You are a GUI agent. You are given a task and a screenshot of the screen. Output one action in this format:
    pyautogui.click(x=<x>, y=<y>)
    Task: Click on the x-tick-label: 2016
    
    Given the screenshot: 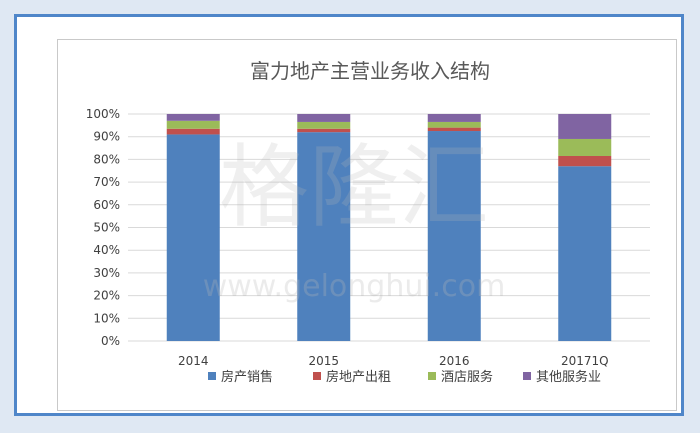 What is the action you would take?
    pyautogui.click(x=454, y=361)
    